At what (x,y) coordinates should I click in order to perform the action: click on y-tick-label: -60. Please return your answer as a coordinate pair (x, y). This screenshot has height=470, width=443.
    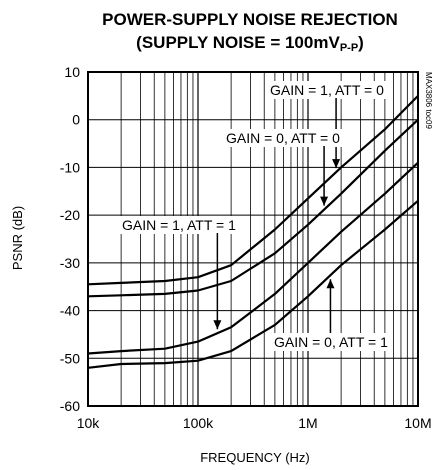
    Looking at the image, I should click on (70, 406).